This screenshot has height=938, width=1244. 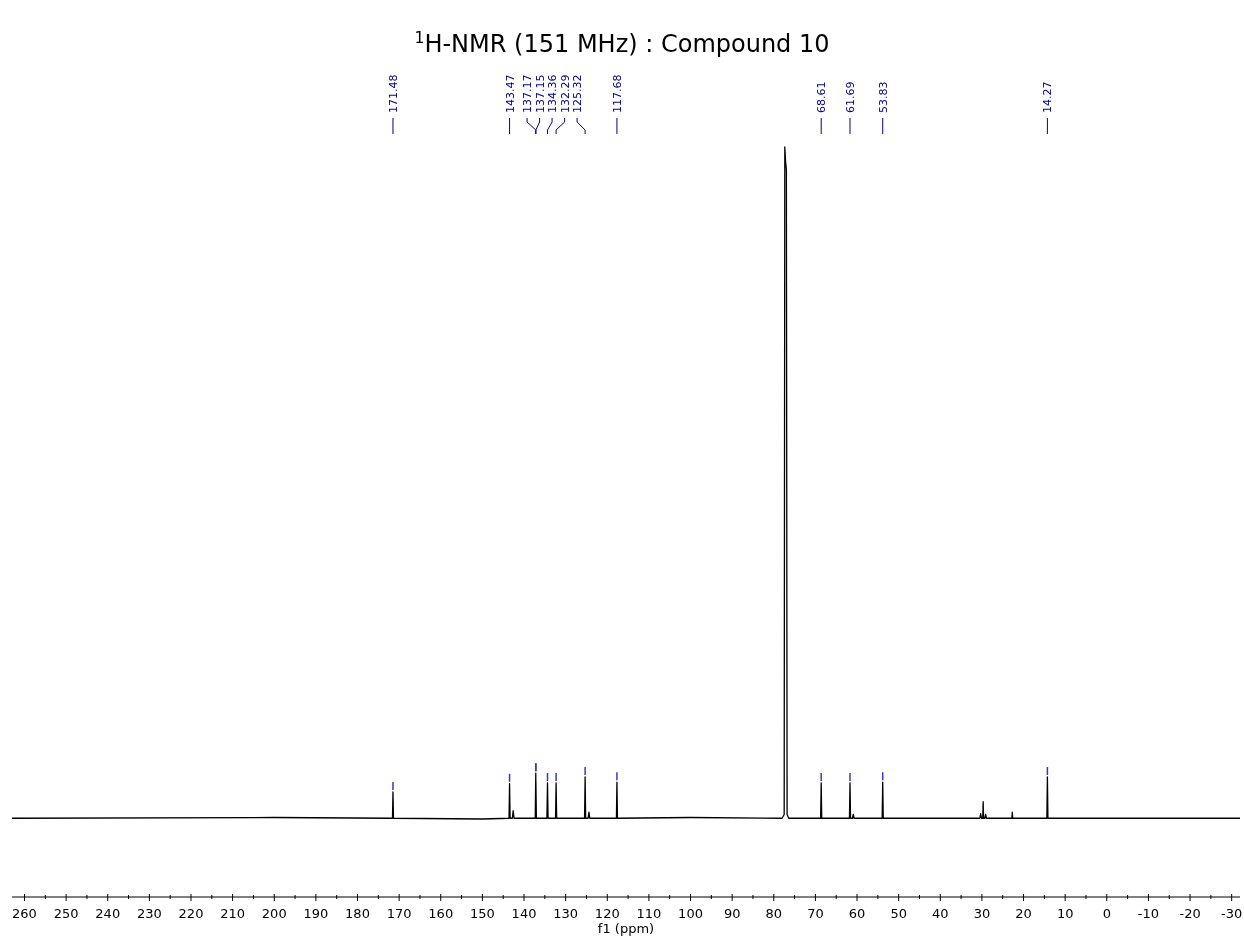 What do you see at coordinates (626, 928) in the screenshot?
I see `x-axis-title: f1 (ppm)` at bounding box center [626, 928].